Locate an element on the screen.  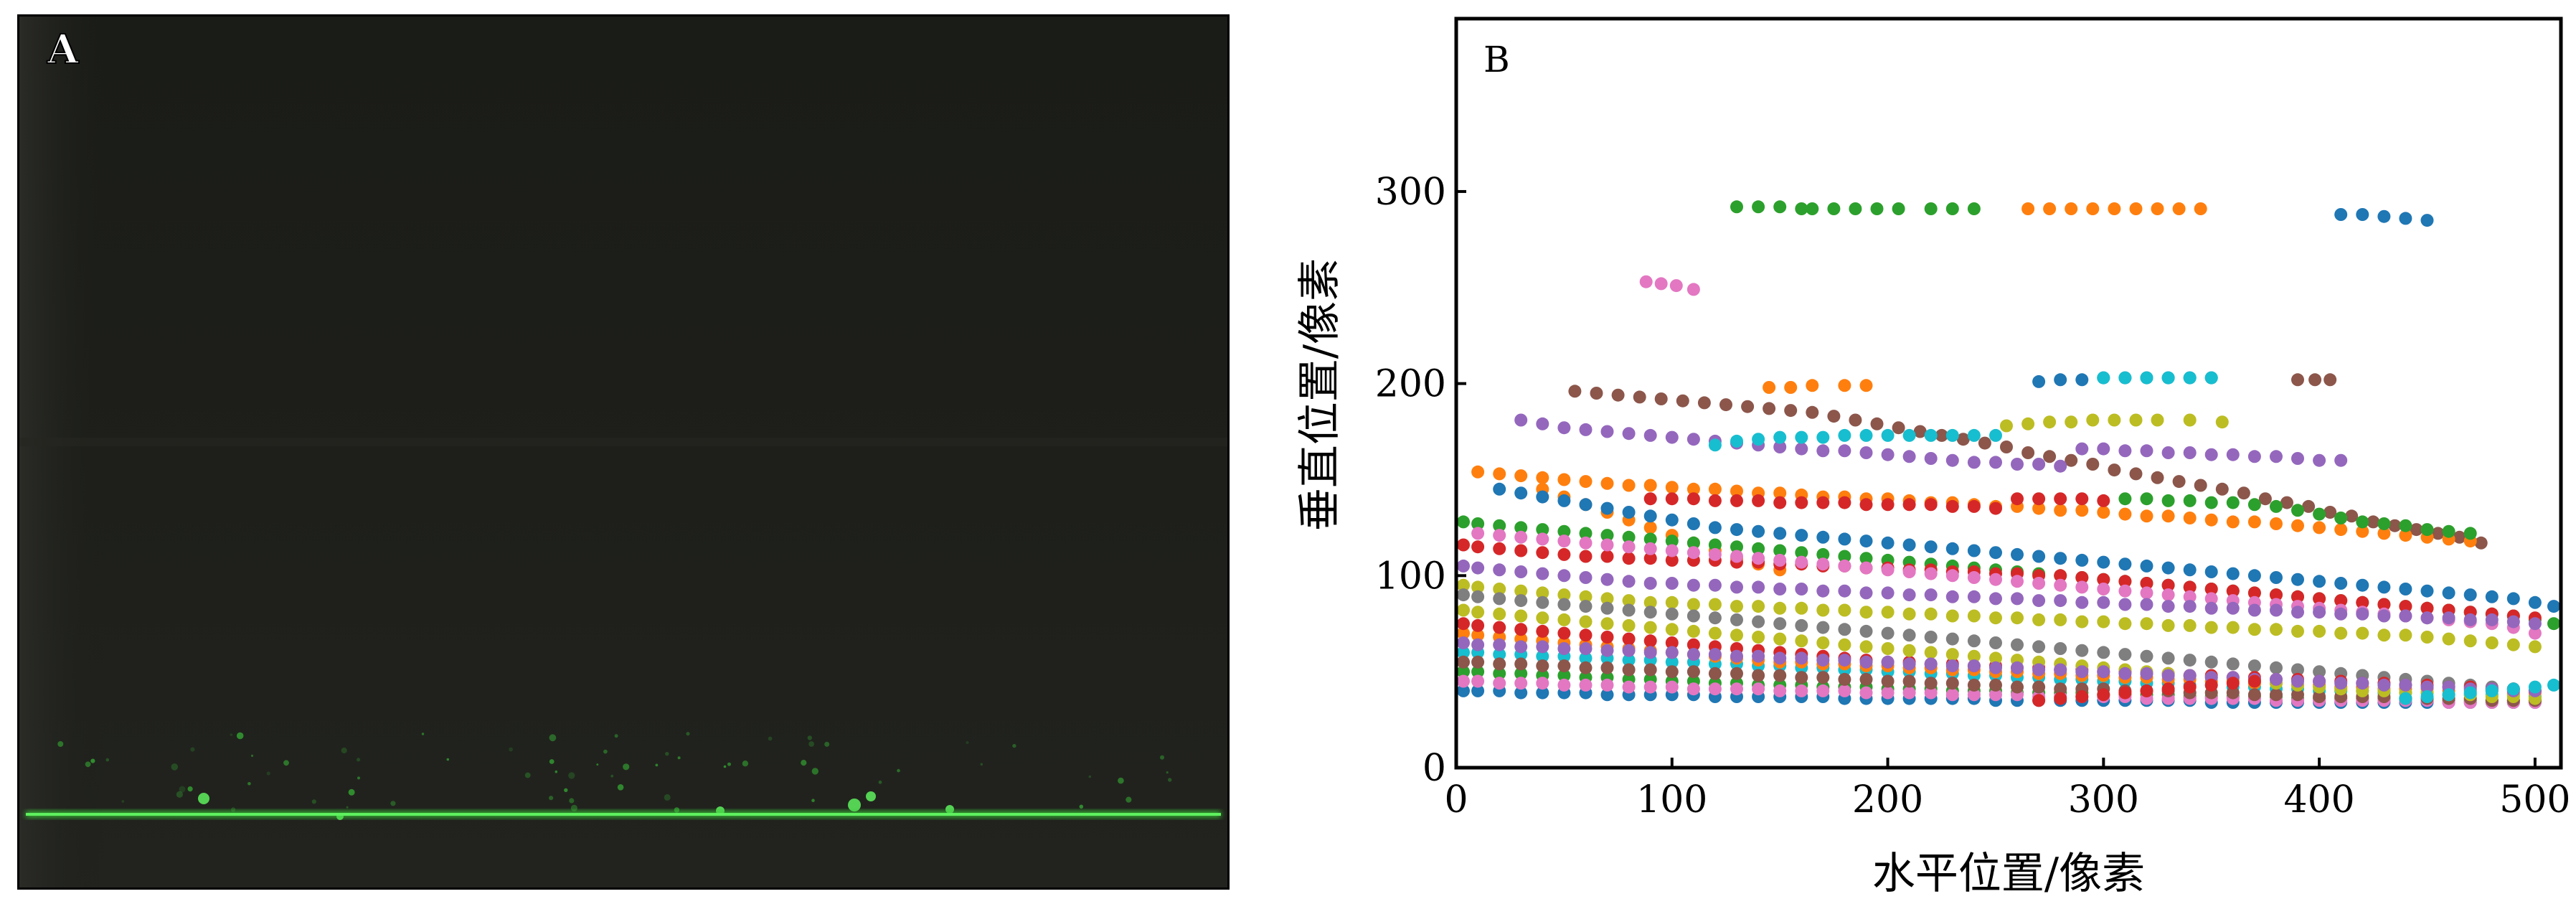
y-axis-label: 垂直位置/像素 is located at coordinates (1320, 394).